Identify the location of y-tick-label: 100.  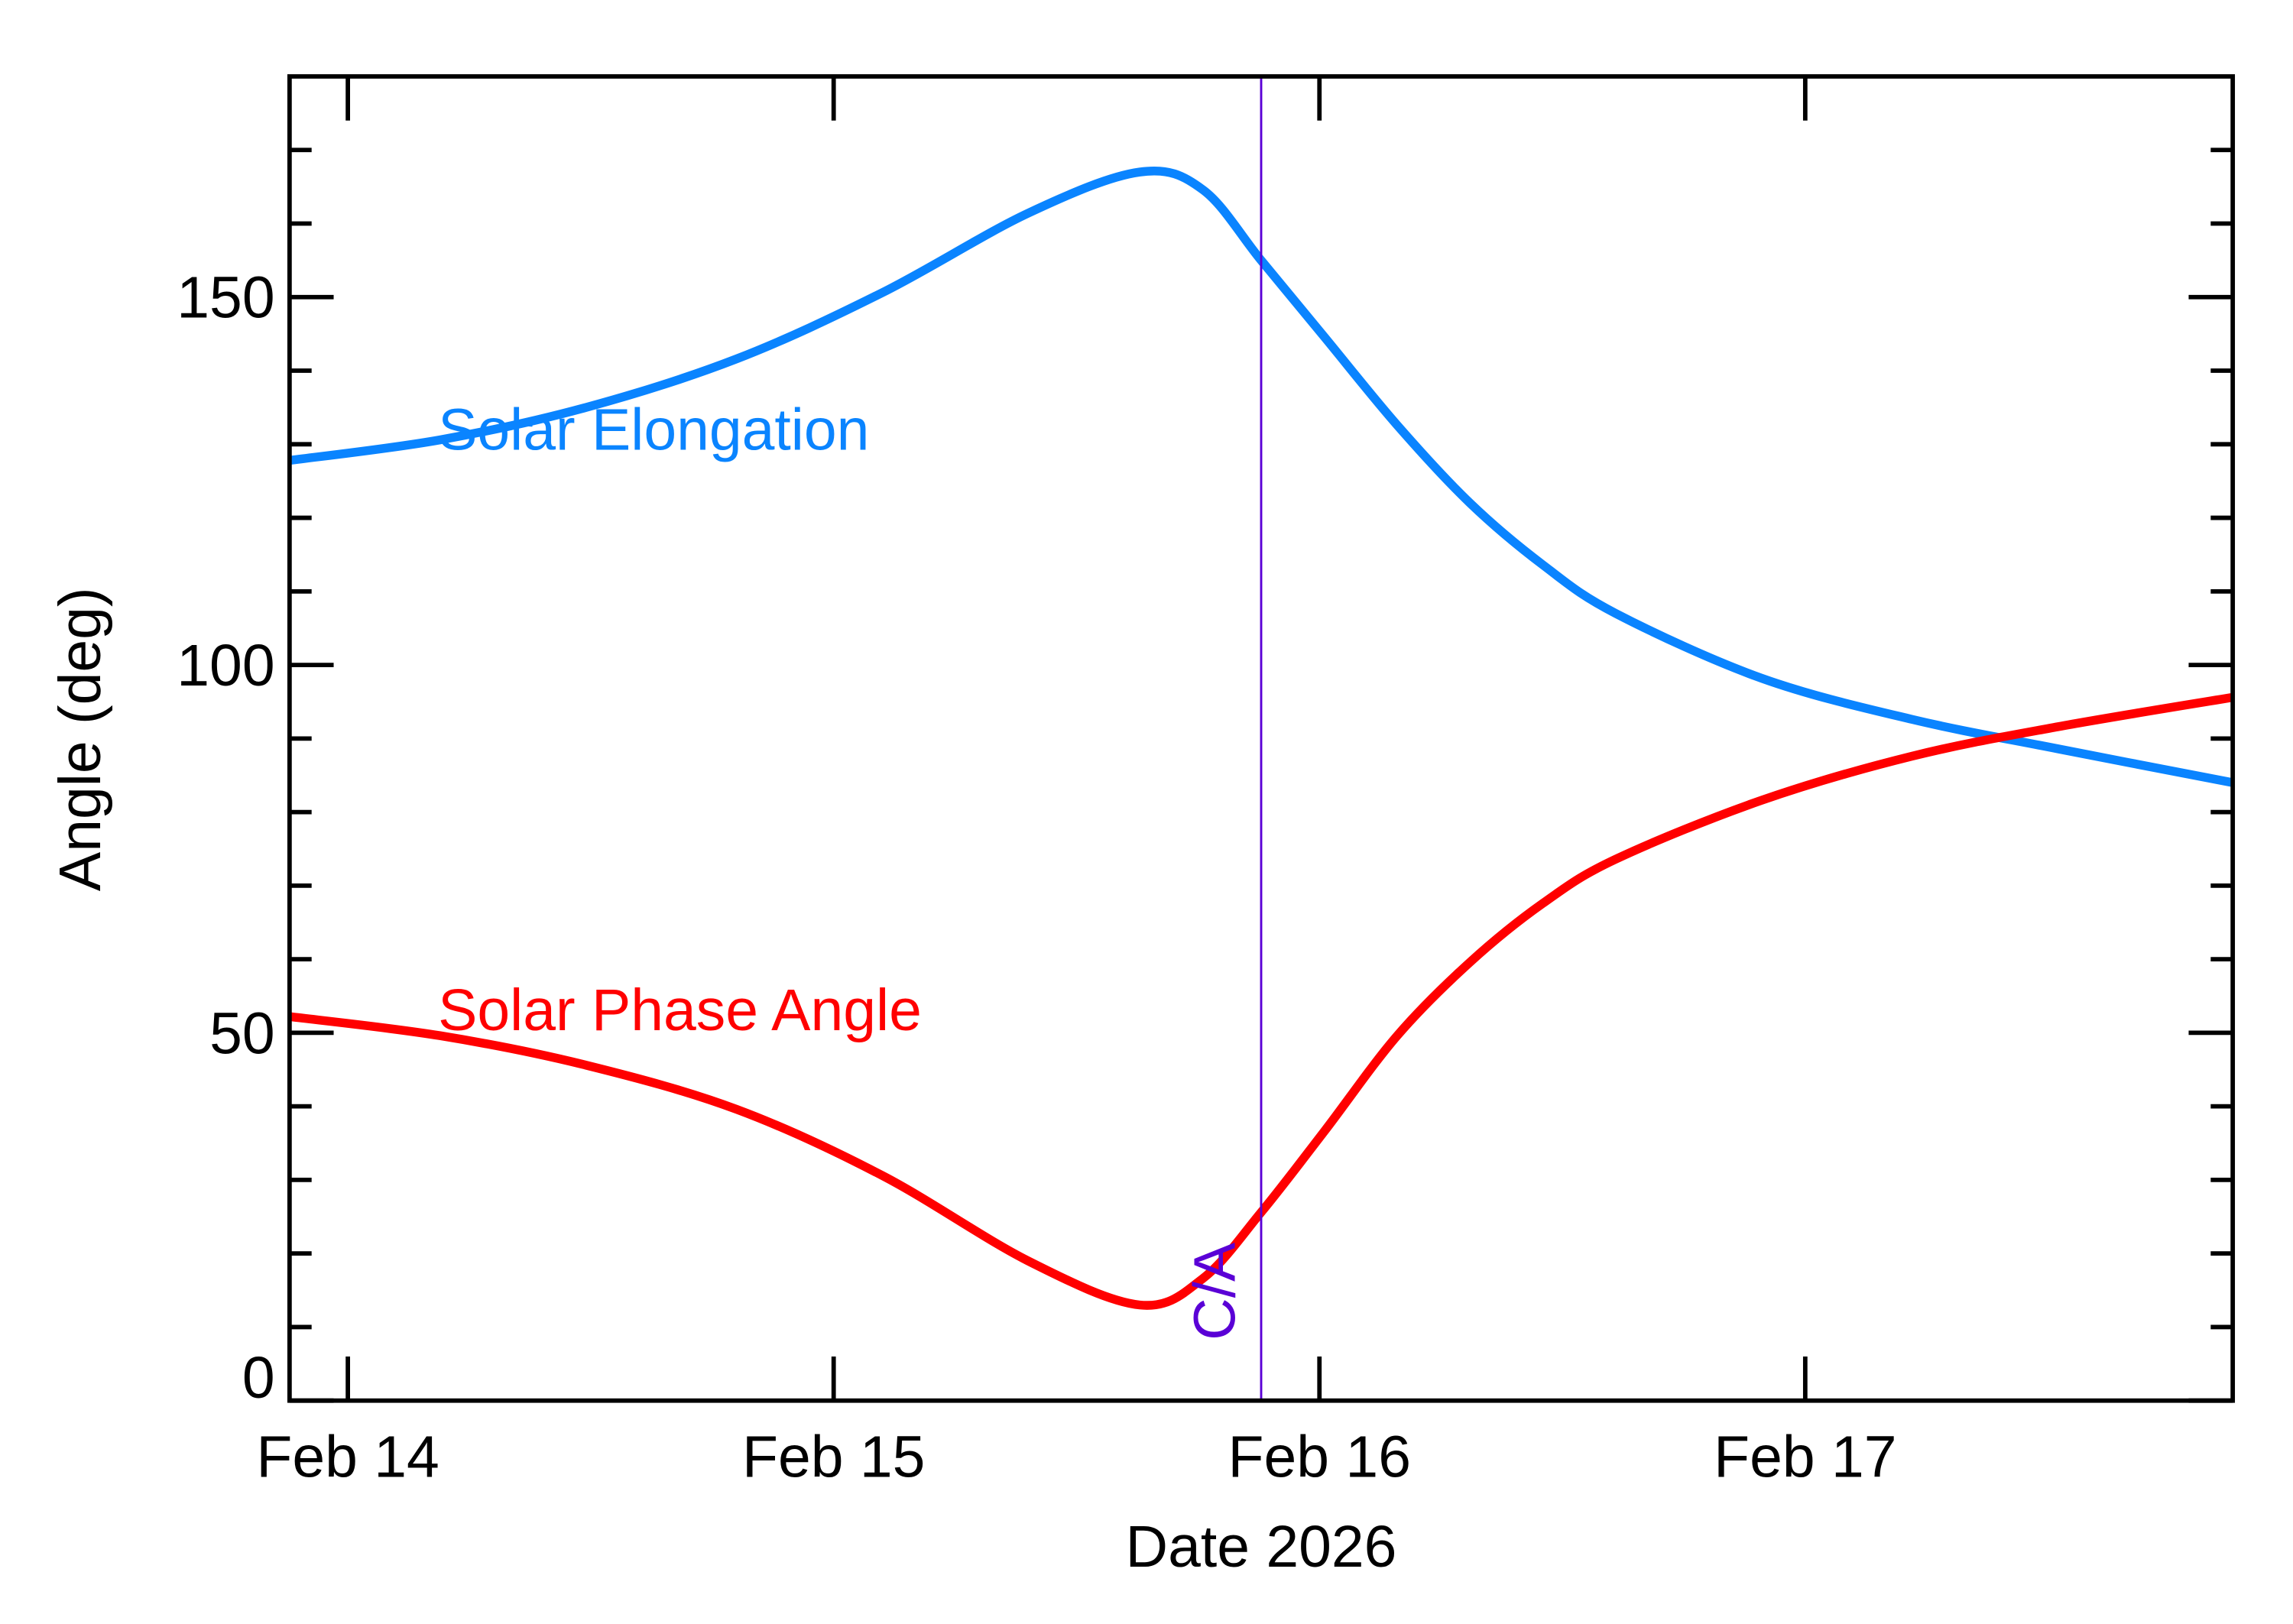
(225, 666).